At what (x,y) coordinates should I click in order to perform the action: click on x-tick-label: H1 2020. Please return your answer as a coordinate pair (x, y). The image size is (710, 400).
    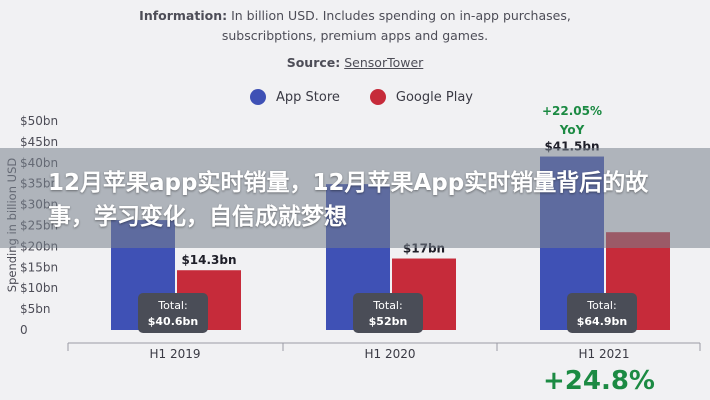
    Looking at the image, I should click on (389, 354).